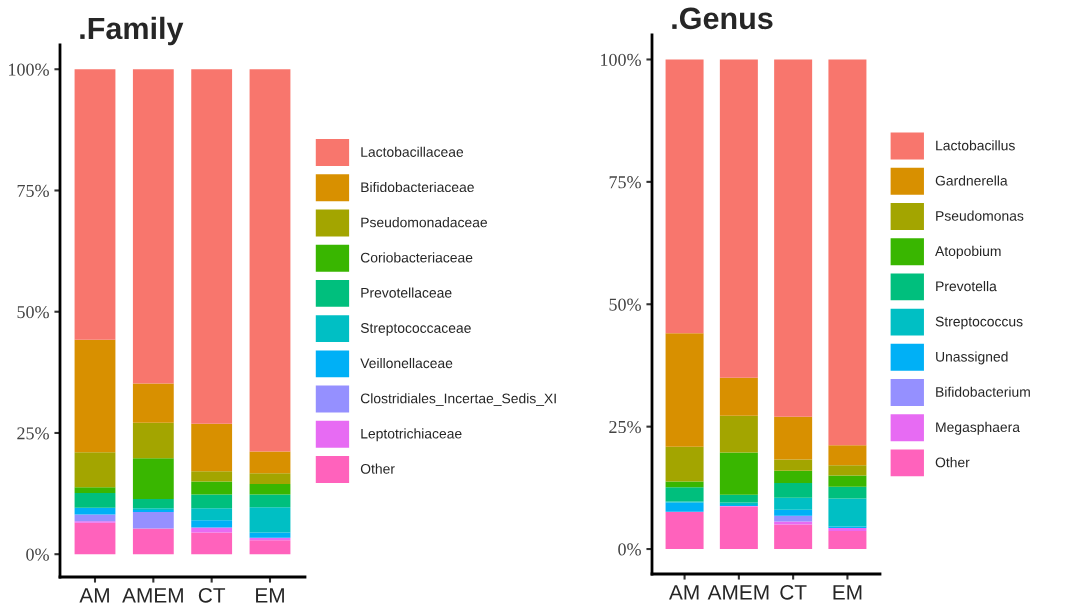 The image size is (1072, 609). I want to click on legend-label: Gardnerella, so click(971, 180).